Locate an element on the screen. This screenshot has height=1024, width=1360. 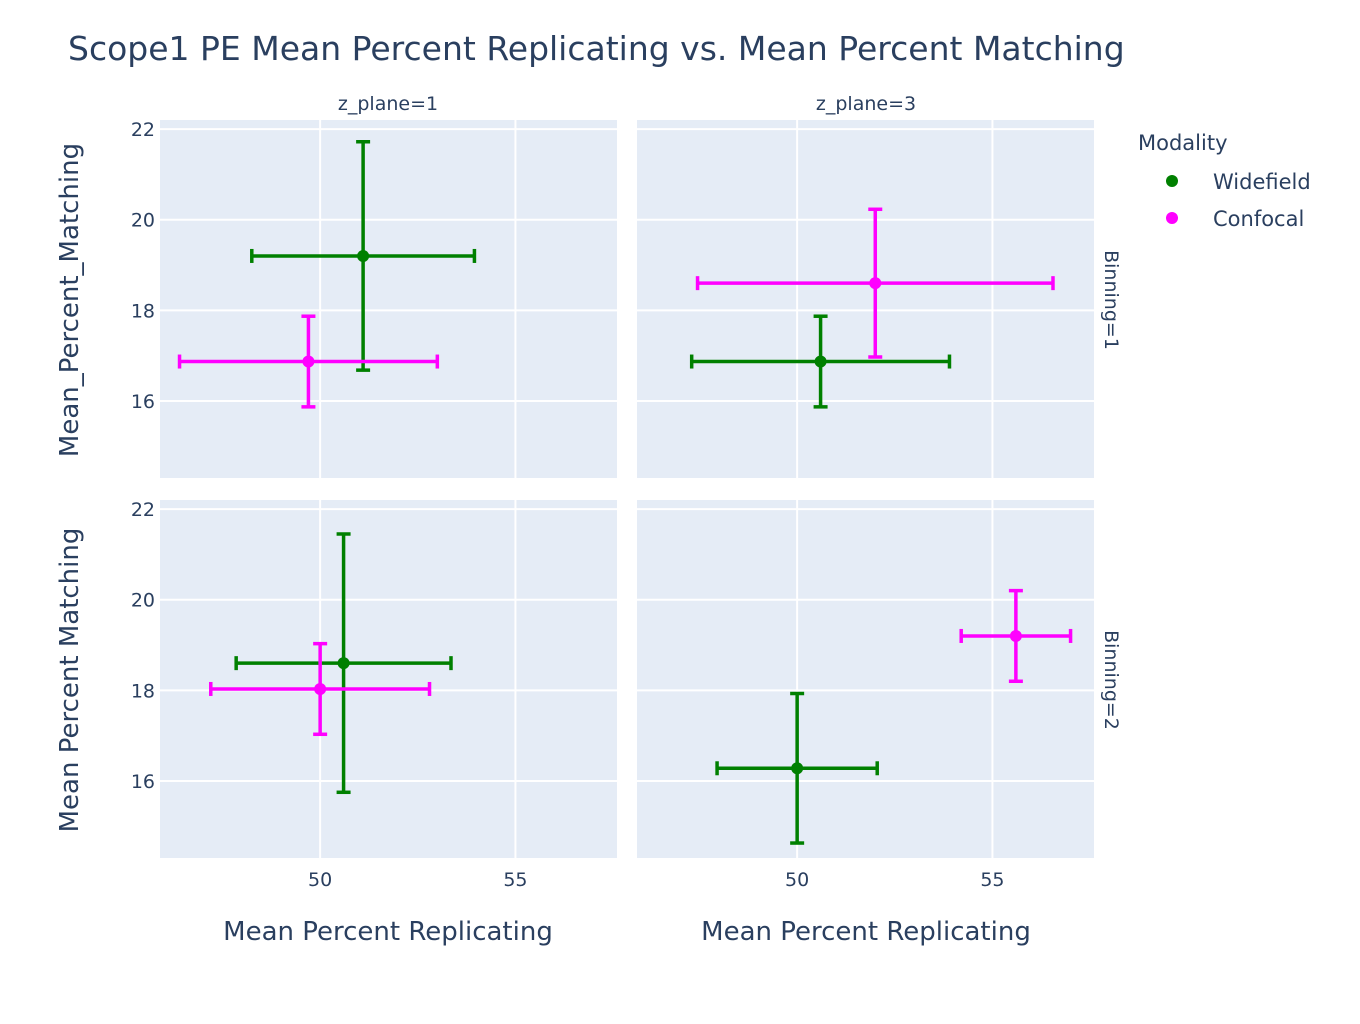
col-facet-label-1: z_plane=3 is located at coordinates (866, 104).